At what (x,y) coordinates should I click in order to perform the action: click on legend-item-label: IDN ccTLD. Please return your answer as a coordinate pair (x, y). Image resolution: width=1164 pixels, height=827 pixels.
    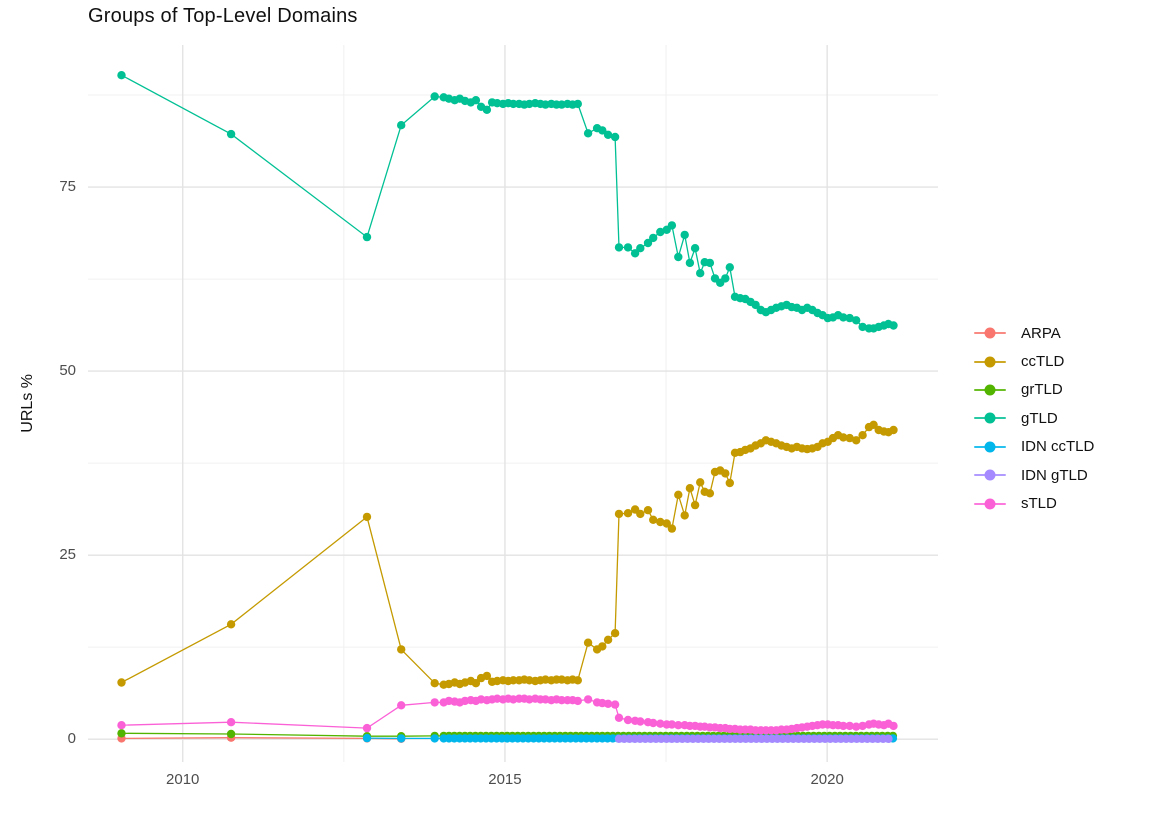
    Looking at the image, I should click on (1058, 447).